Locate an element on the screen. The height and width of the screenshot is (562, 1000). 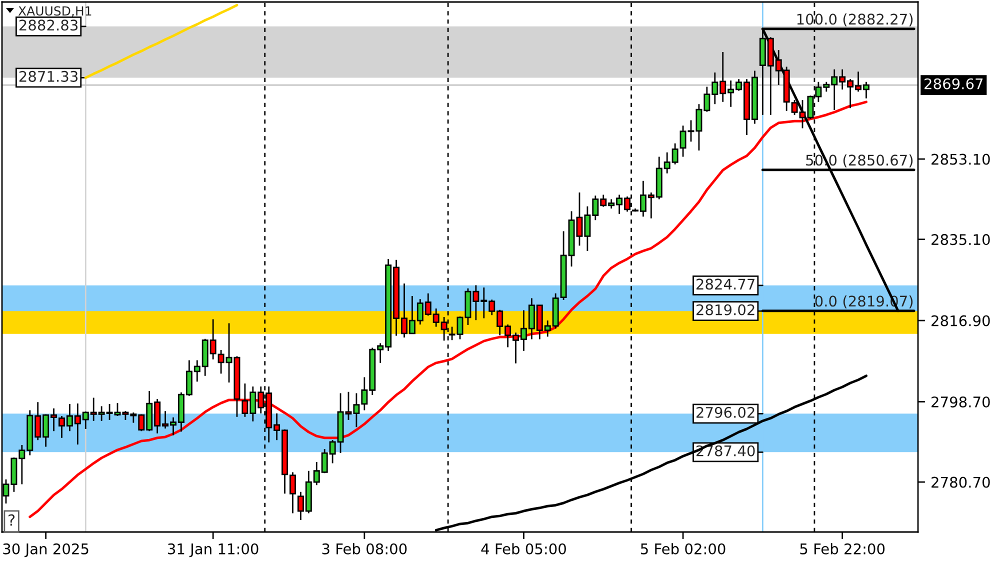
y-tick-label: 2780.70 is located at coordinates (961, 482).